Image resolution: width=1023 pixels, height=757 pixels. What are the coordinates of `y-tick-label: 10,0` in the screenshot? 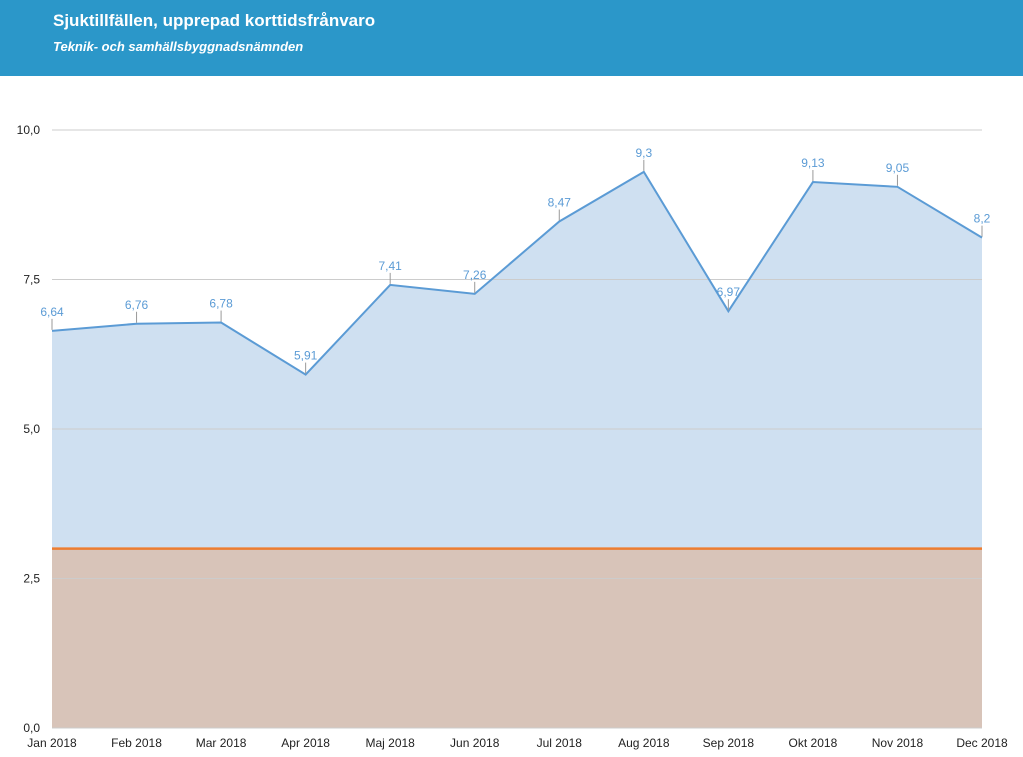 It's located at (29, 130).